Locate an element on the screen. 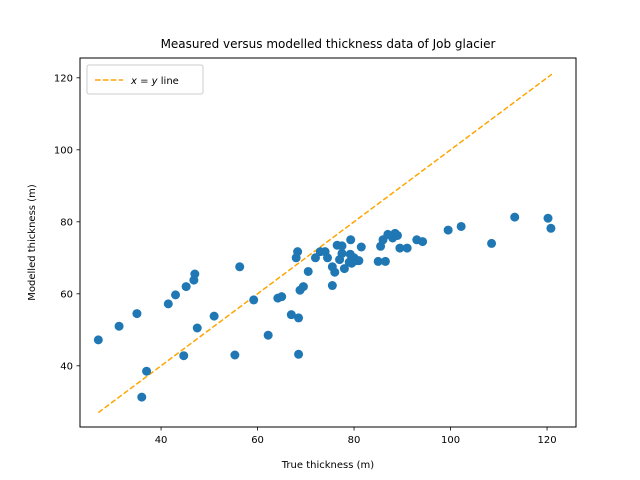  y-tick-label: 40 is located at coordinates (66, 366).